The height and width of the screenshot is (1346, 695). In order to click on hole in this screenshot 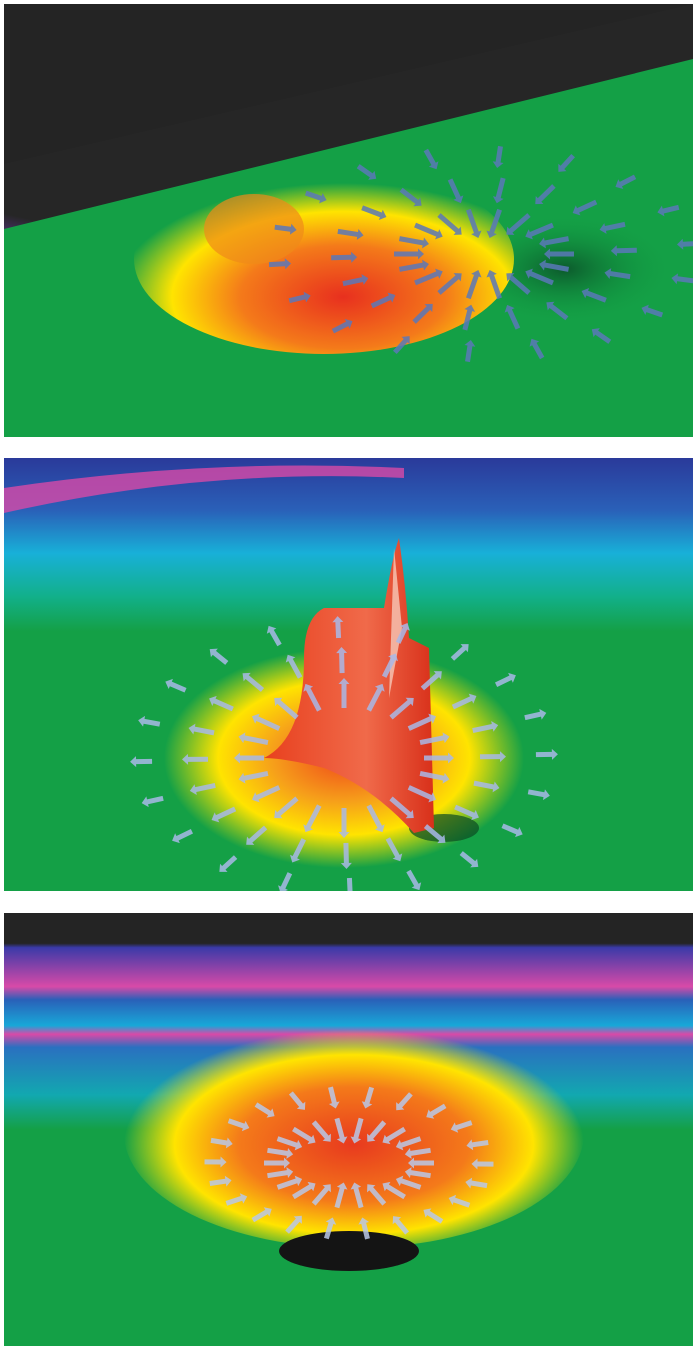, I will do `click(349, 1251)`.